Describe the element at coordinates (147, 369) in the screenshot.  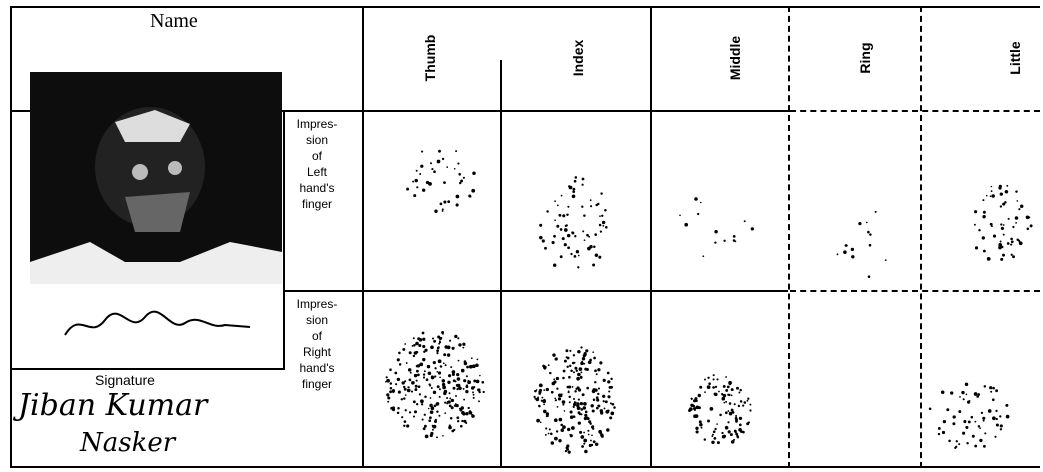
I see `signature-box-top` at that location.